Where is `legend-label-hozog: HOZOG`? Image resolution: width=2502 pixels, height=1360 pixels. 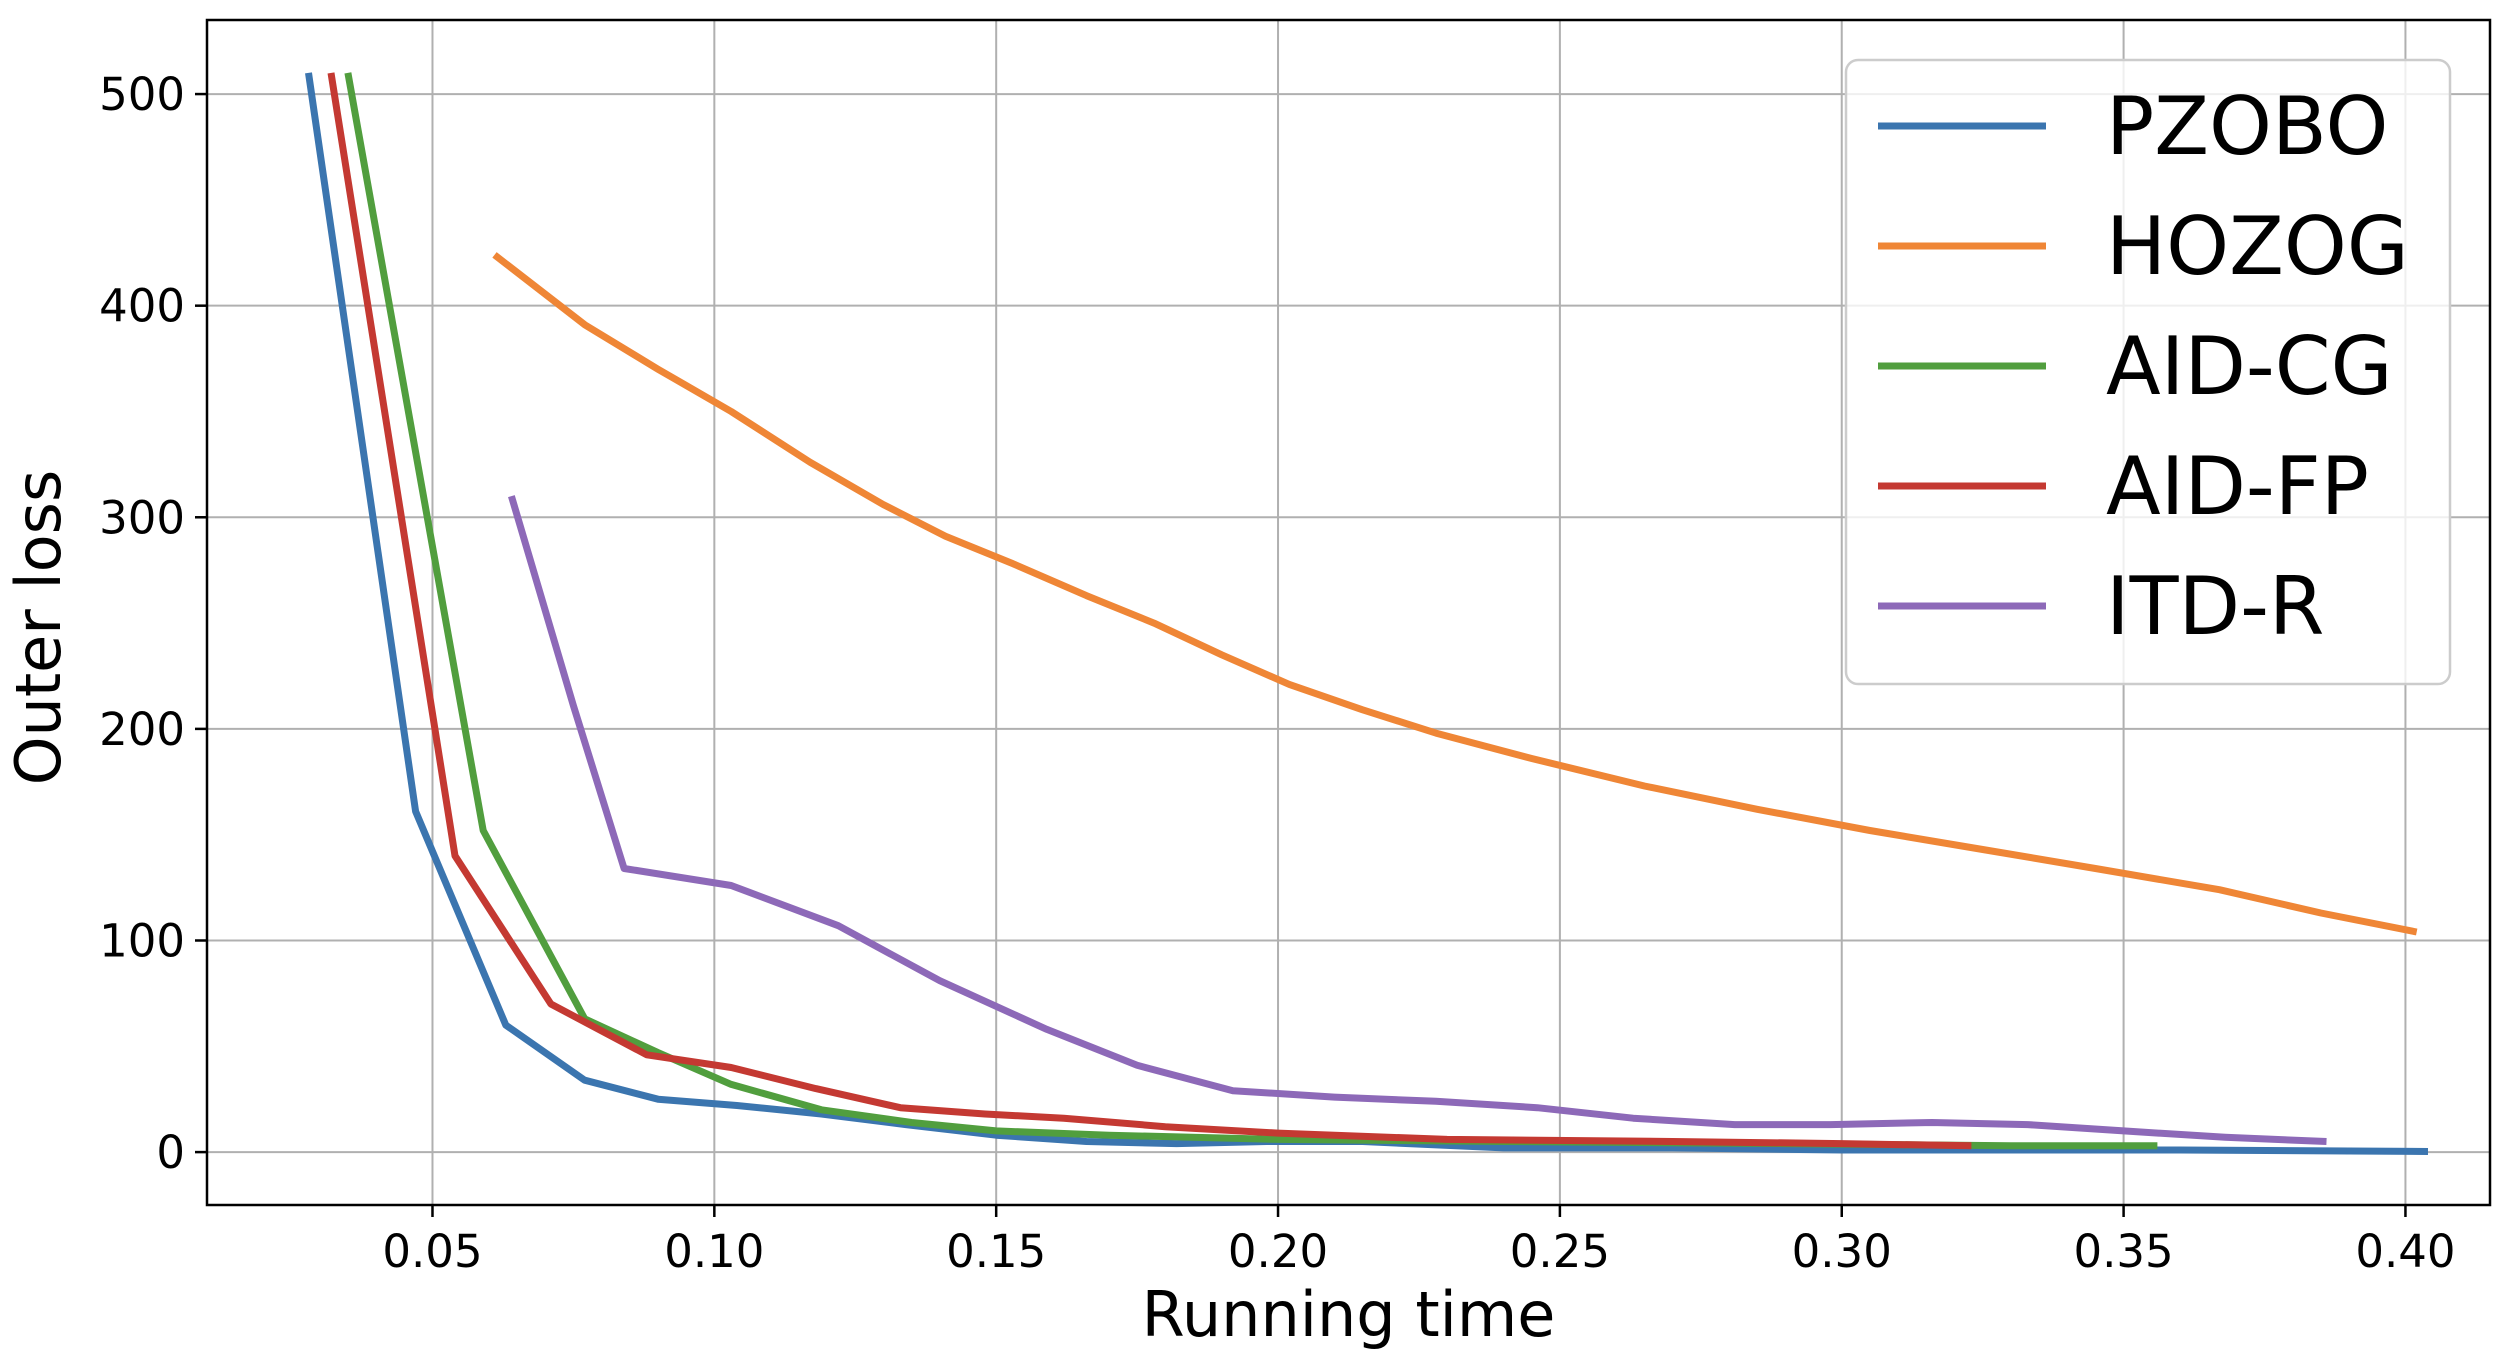
legend-label-hozog: HOZOG is located at coordinates (2257, 246).